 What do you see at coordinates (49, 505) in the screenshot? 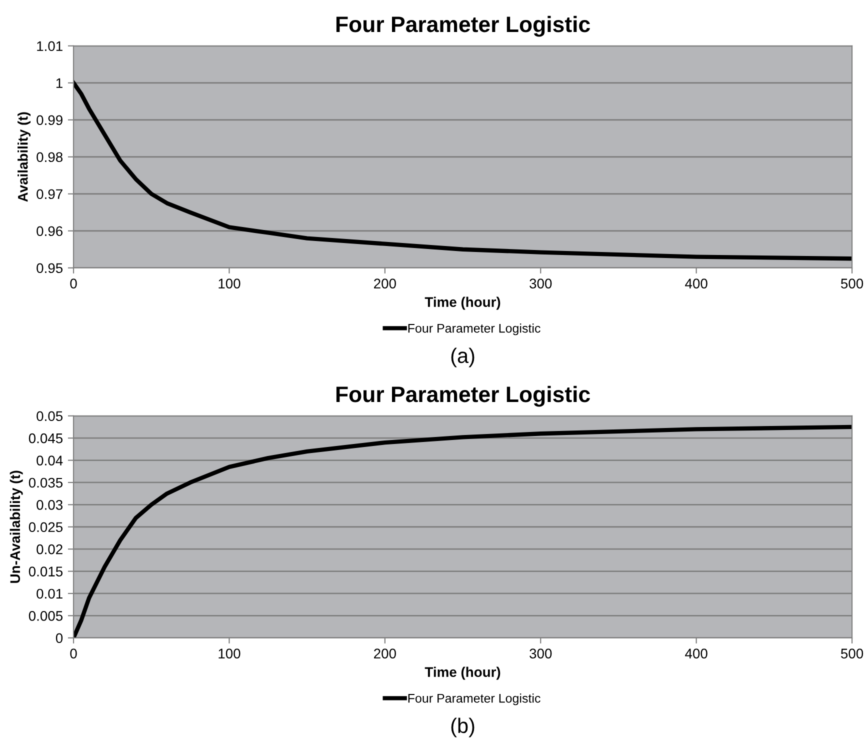
I see `y-tick-label: 0.03` at bounding box center [49, 505].